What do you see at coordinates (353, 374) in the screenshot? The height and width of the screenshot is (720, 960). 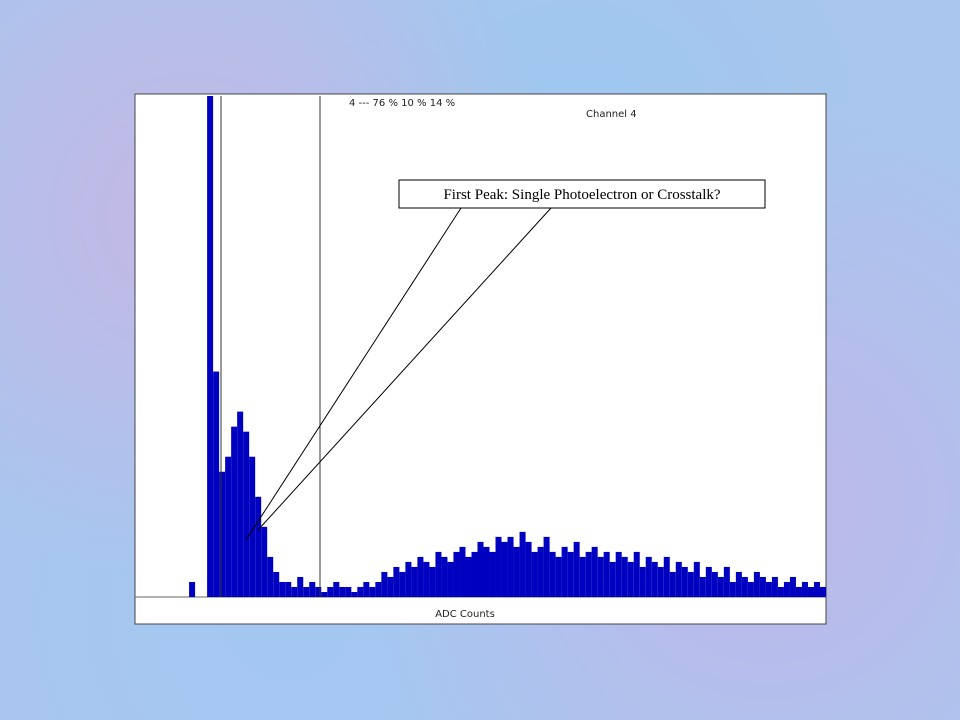 I see `callout-line` at bounding box center [353, 374].